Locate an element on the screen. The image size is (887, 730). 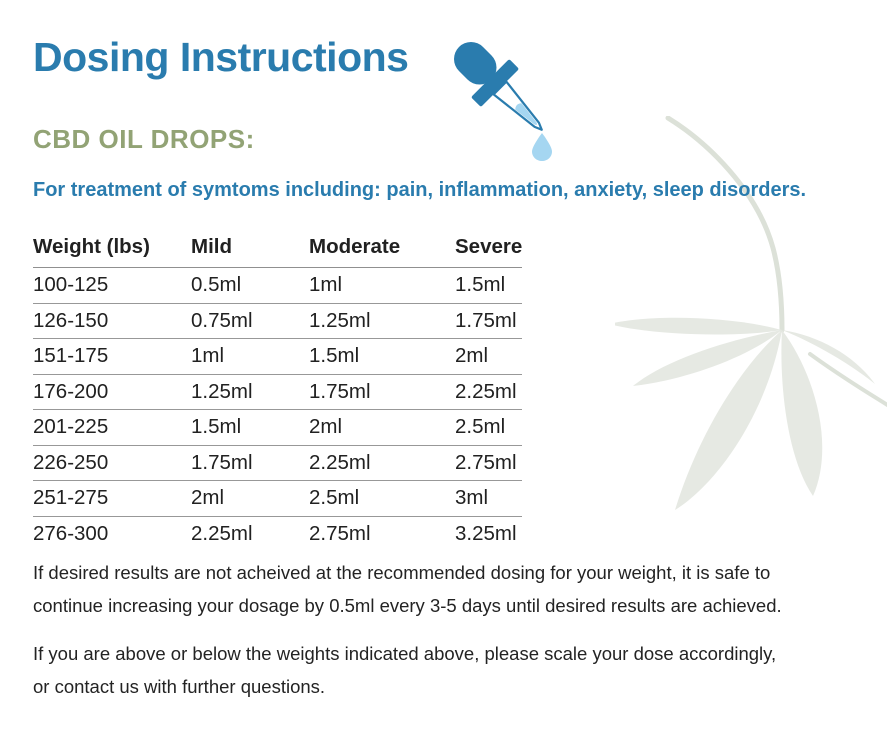
leaf-leaflets is located at coordinates (745, 413).